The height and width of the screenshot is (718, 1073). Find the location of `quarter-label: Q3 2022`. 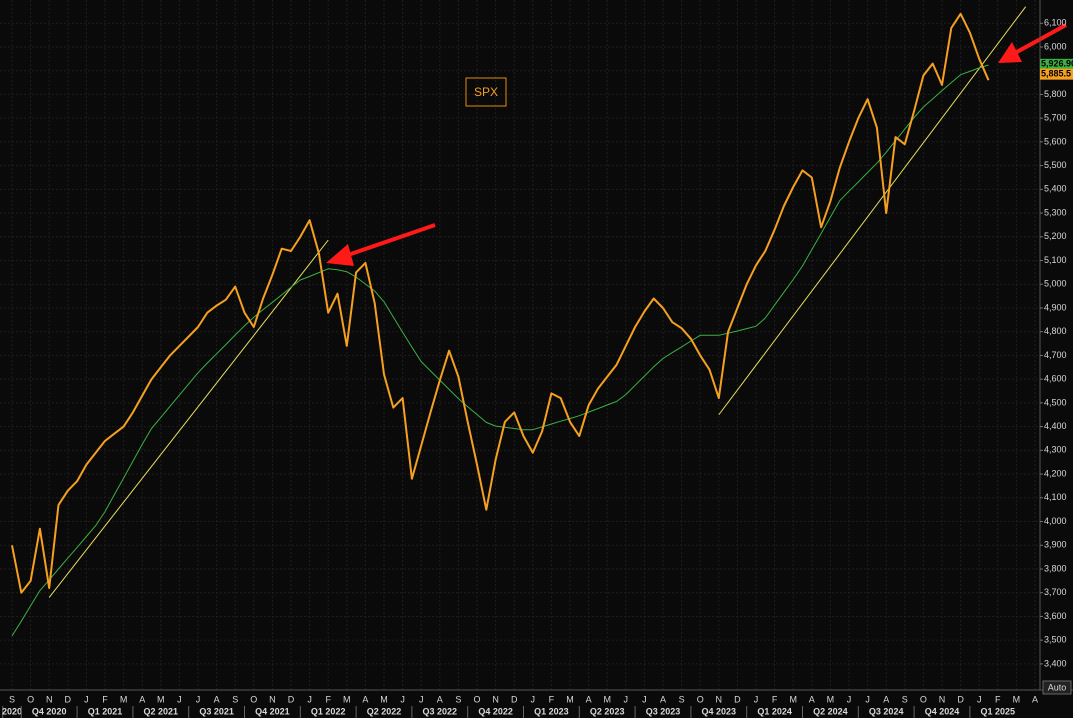

quarter-label: Q3 2022 is located at coordinates (440, 711).